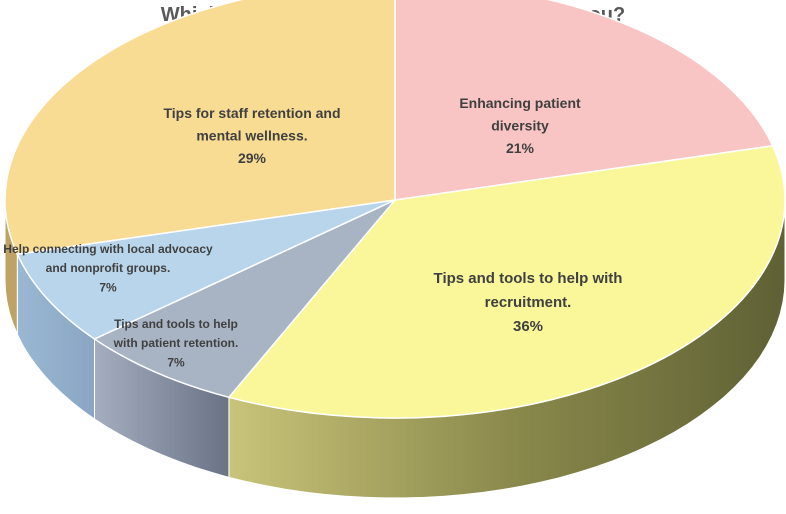 The width and height of the screenshot is (786, 514). Describe the element at coordinates (251, 113) in the screenshot. I see `slice-label-line: Tips for staff retention and` at that location.